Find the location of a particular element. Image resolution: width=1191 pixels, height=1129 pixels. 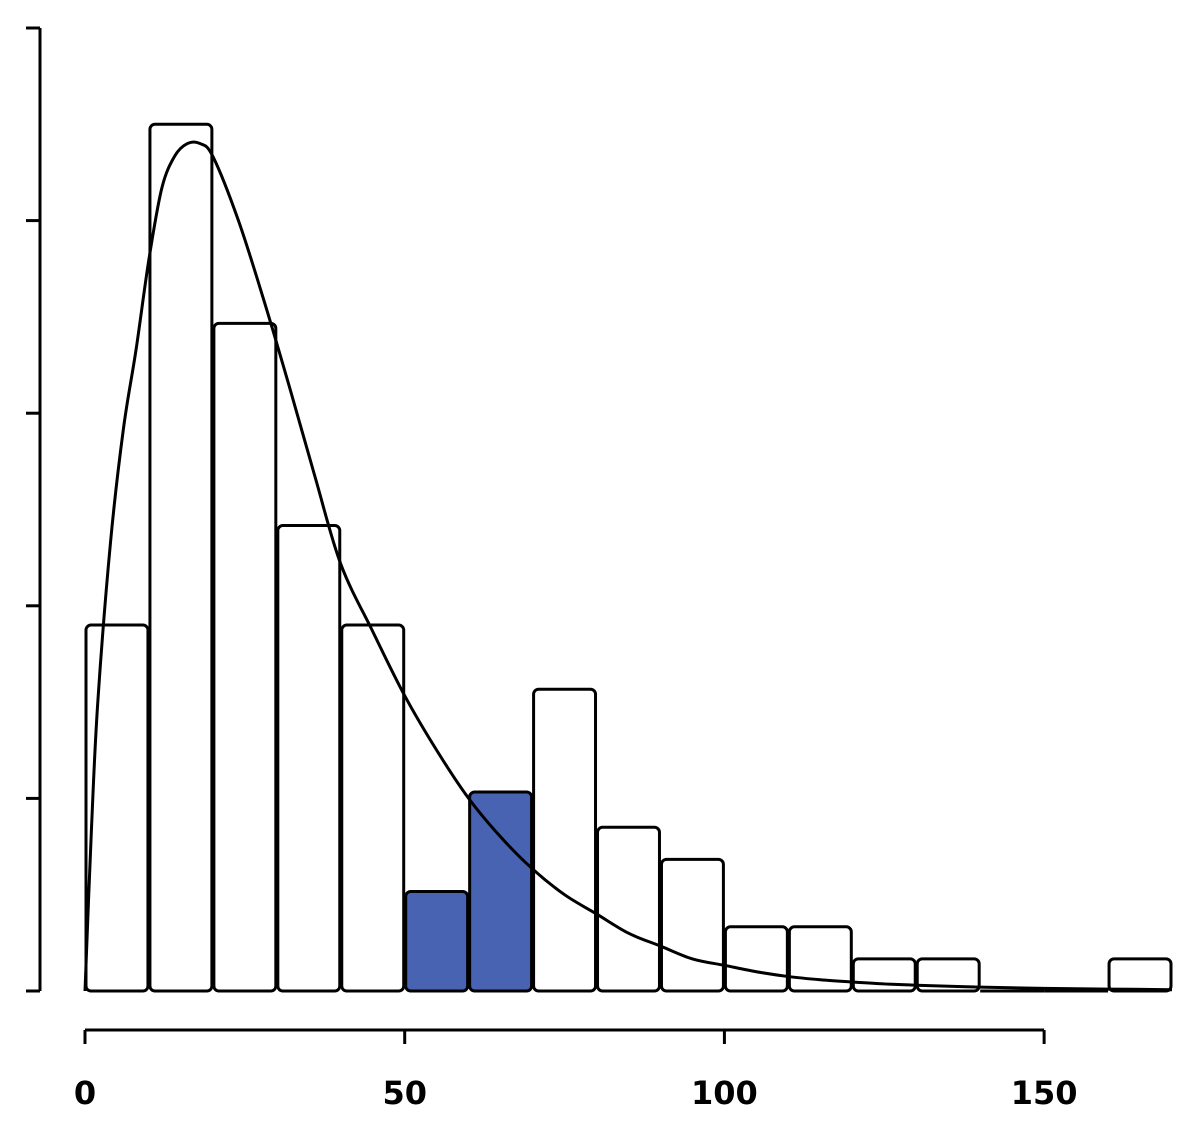

x-tick-label-50: 50 is located at coordinates (404, 1093).